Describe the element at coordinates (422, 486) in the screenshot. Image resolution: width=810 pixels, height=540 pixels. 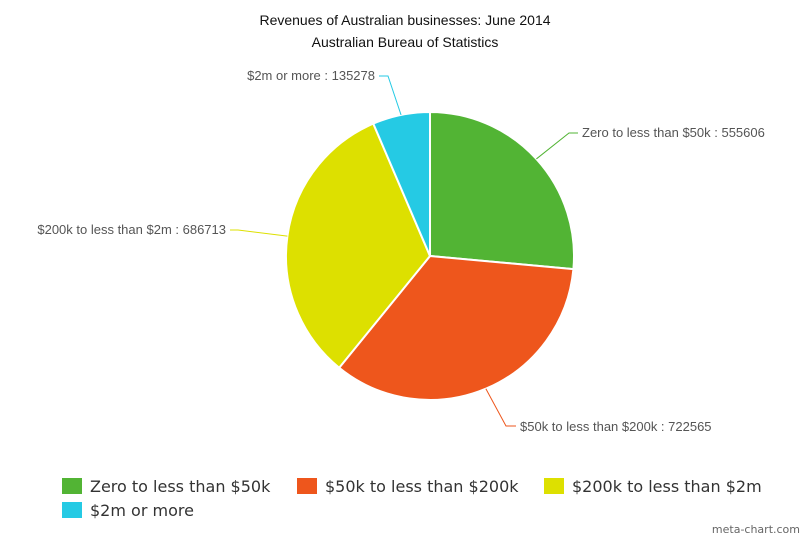
I see `legend-label-50k-to-less-than-200k: $50k to less than $200k` at that location.